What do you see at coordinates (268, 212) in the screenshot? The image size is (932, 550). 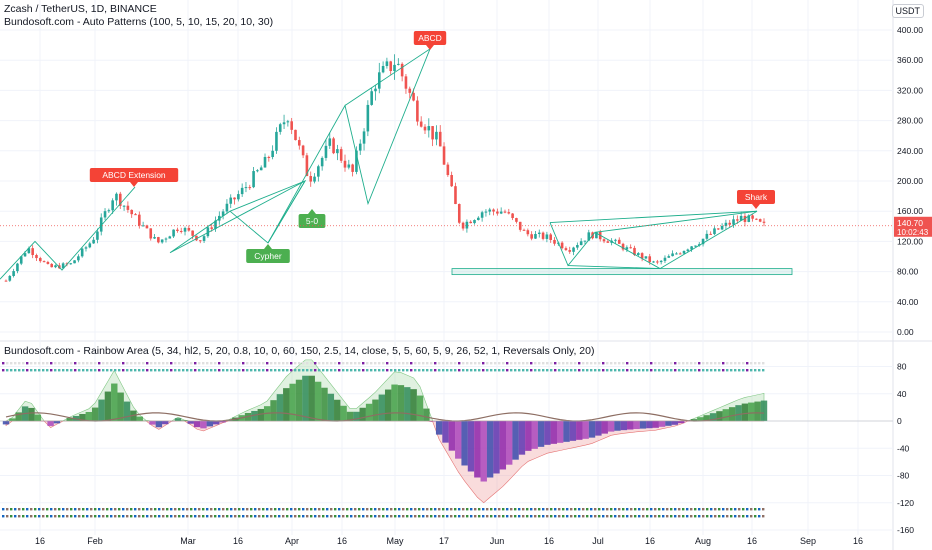 I see `pattern-polyline` at bounding box center [268, 212].